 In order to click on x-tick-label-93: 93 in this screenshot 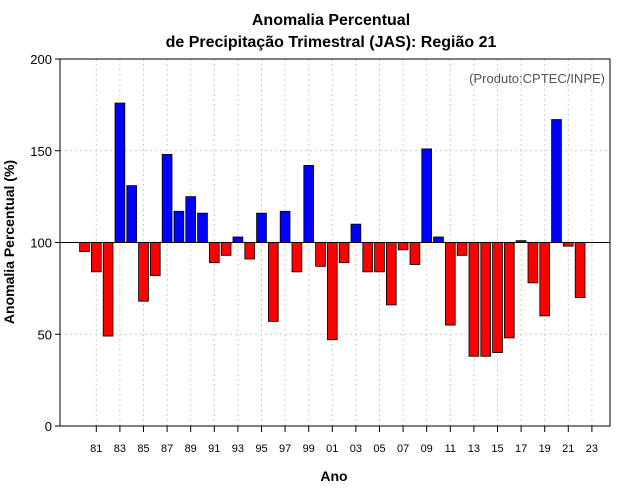, I will do `click(238, 449)`.